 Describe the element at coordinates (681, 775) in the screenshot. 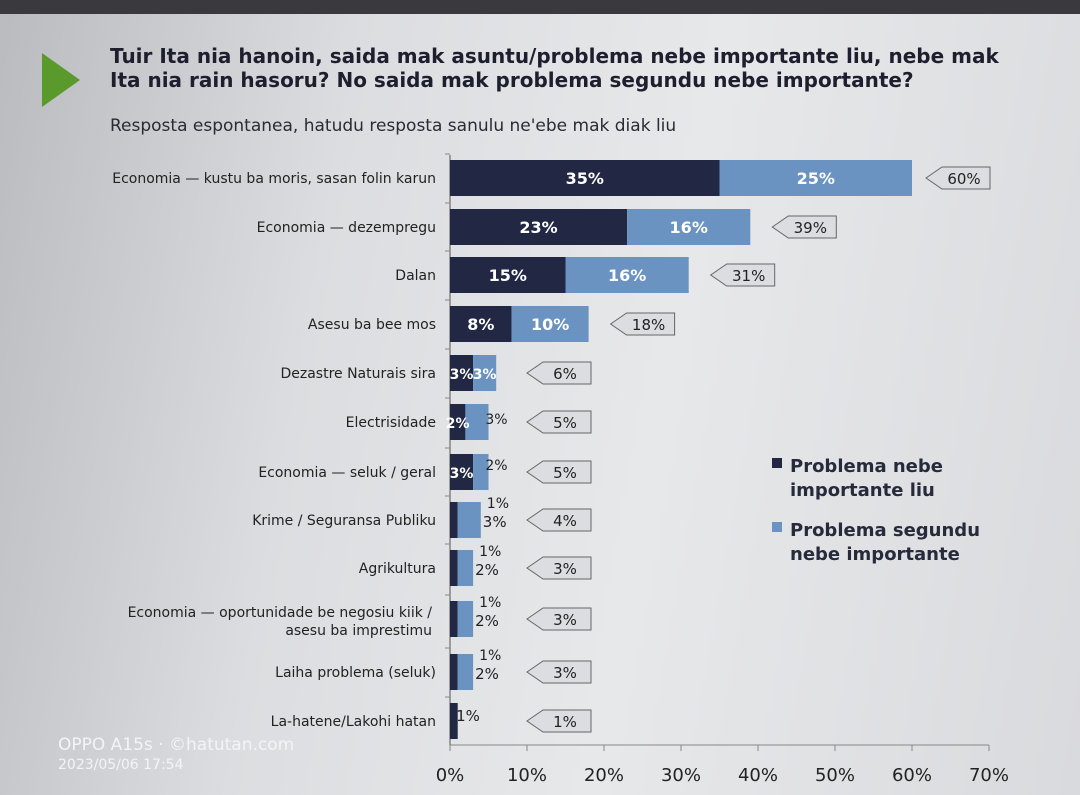

I see `x-tick-label: 30%` at that location.